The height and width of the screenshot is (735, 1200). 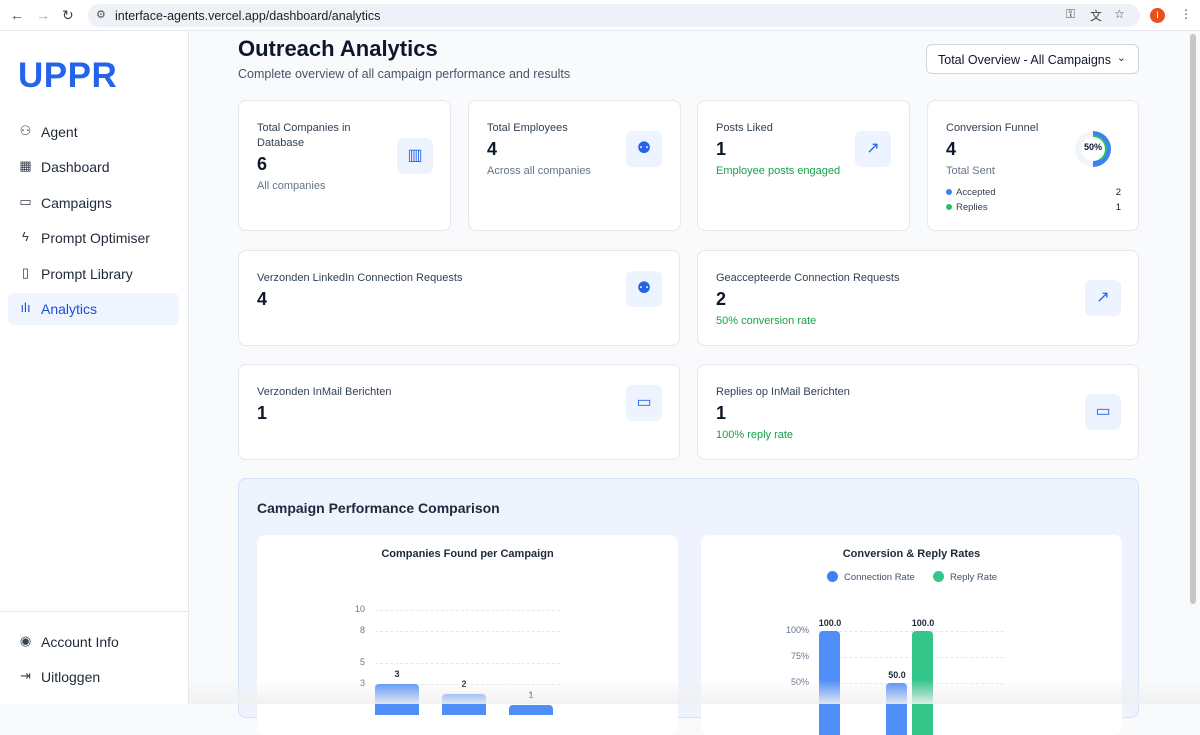 I want to click on legend-reply-rate: Reply Rate, so click(x=965, y=577).